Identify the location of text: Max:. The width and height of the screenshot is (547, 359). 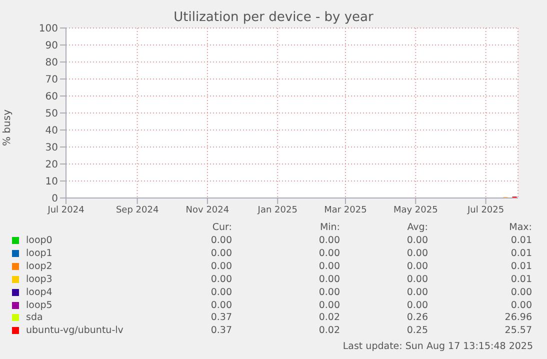
(520, 227).